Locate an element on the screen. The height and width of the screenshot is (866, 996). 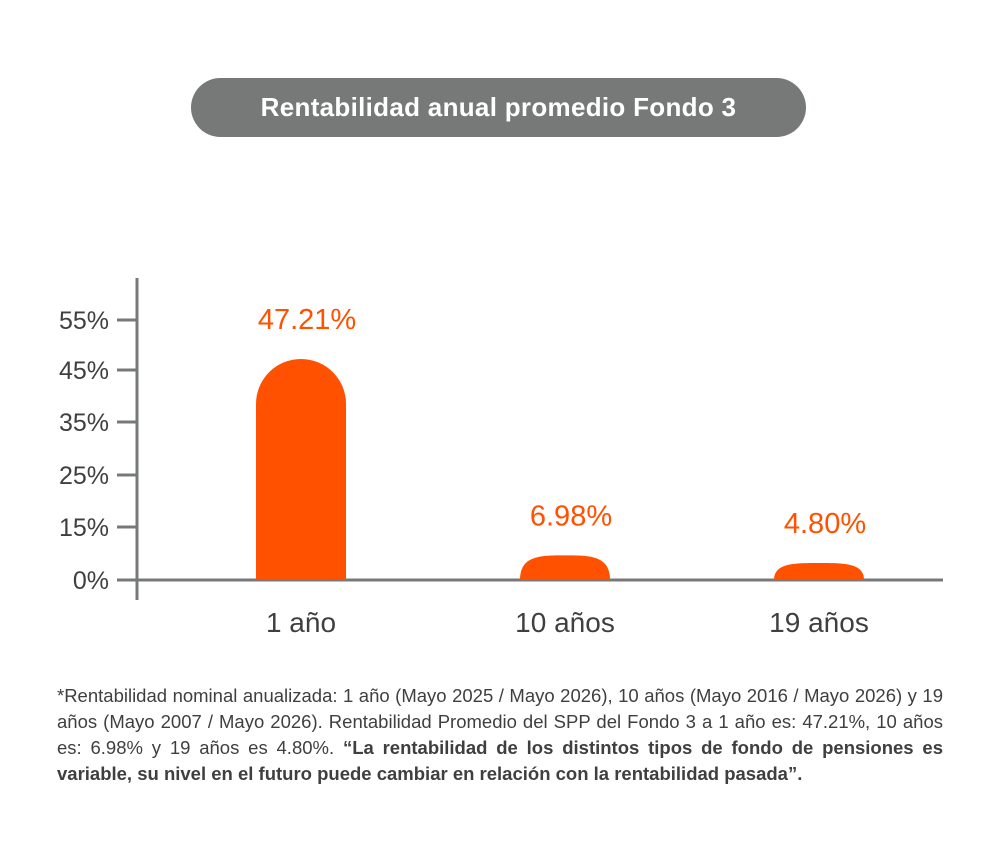
bar-value-label: 6.98% is located at coordinates (571, 516).